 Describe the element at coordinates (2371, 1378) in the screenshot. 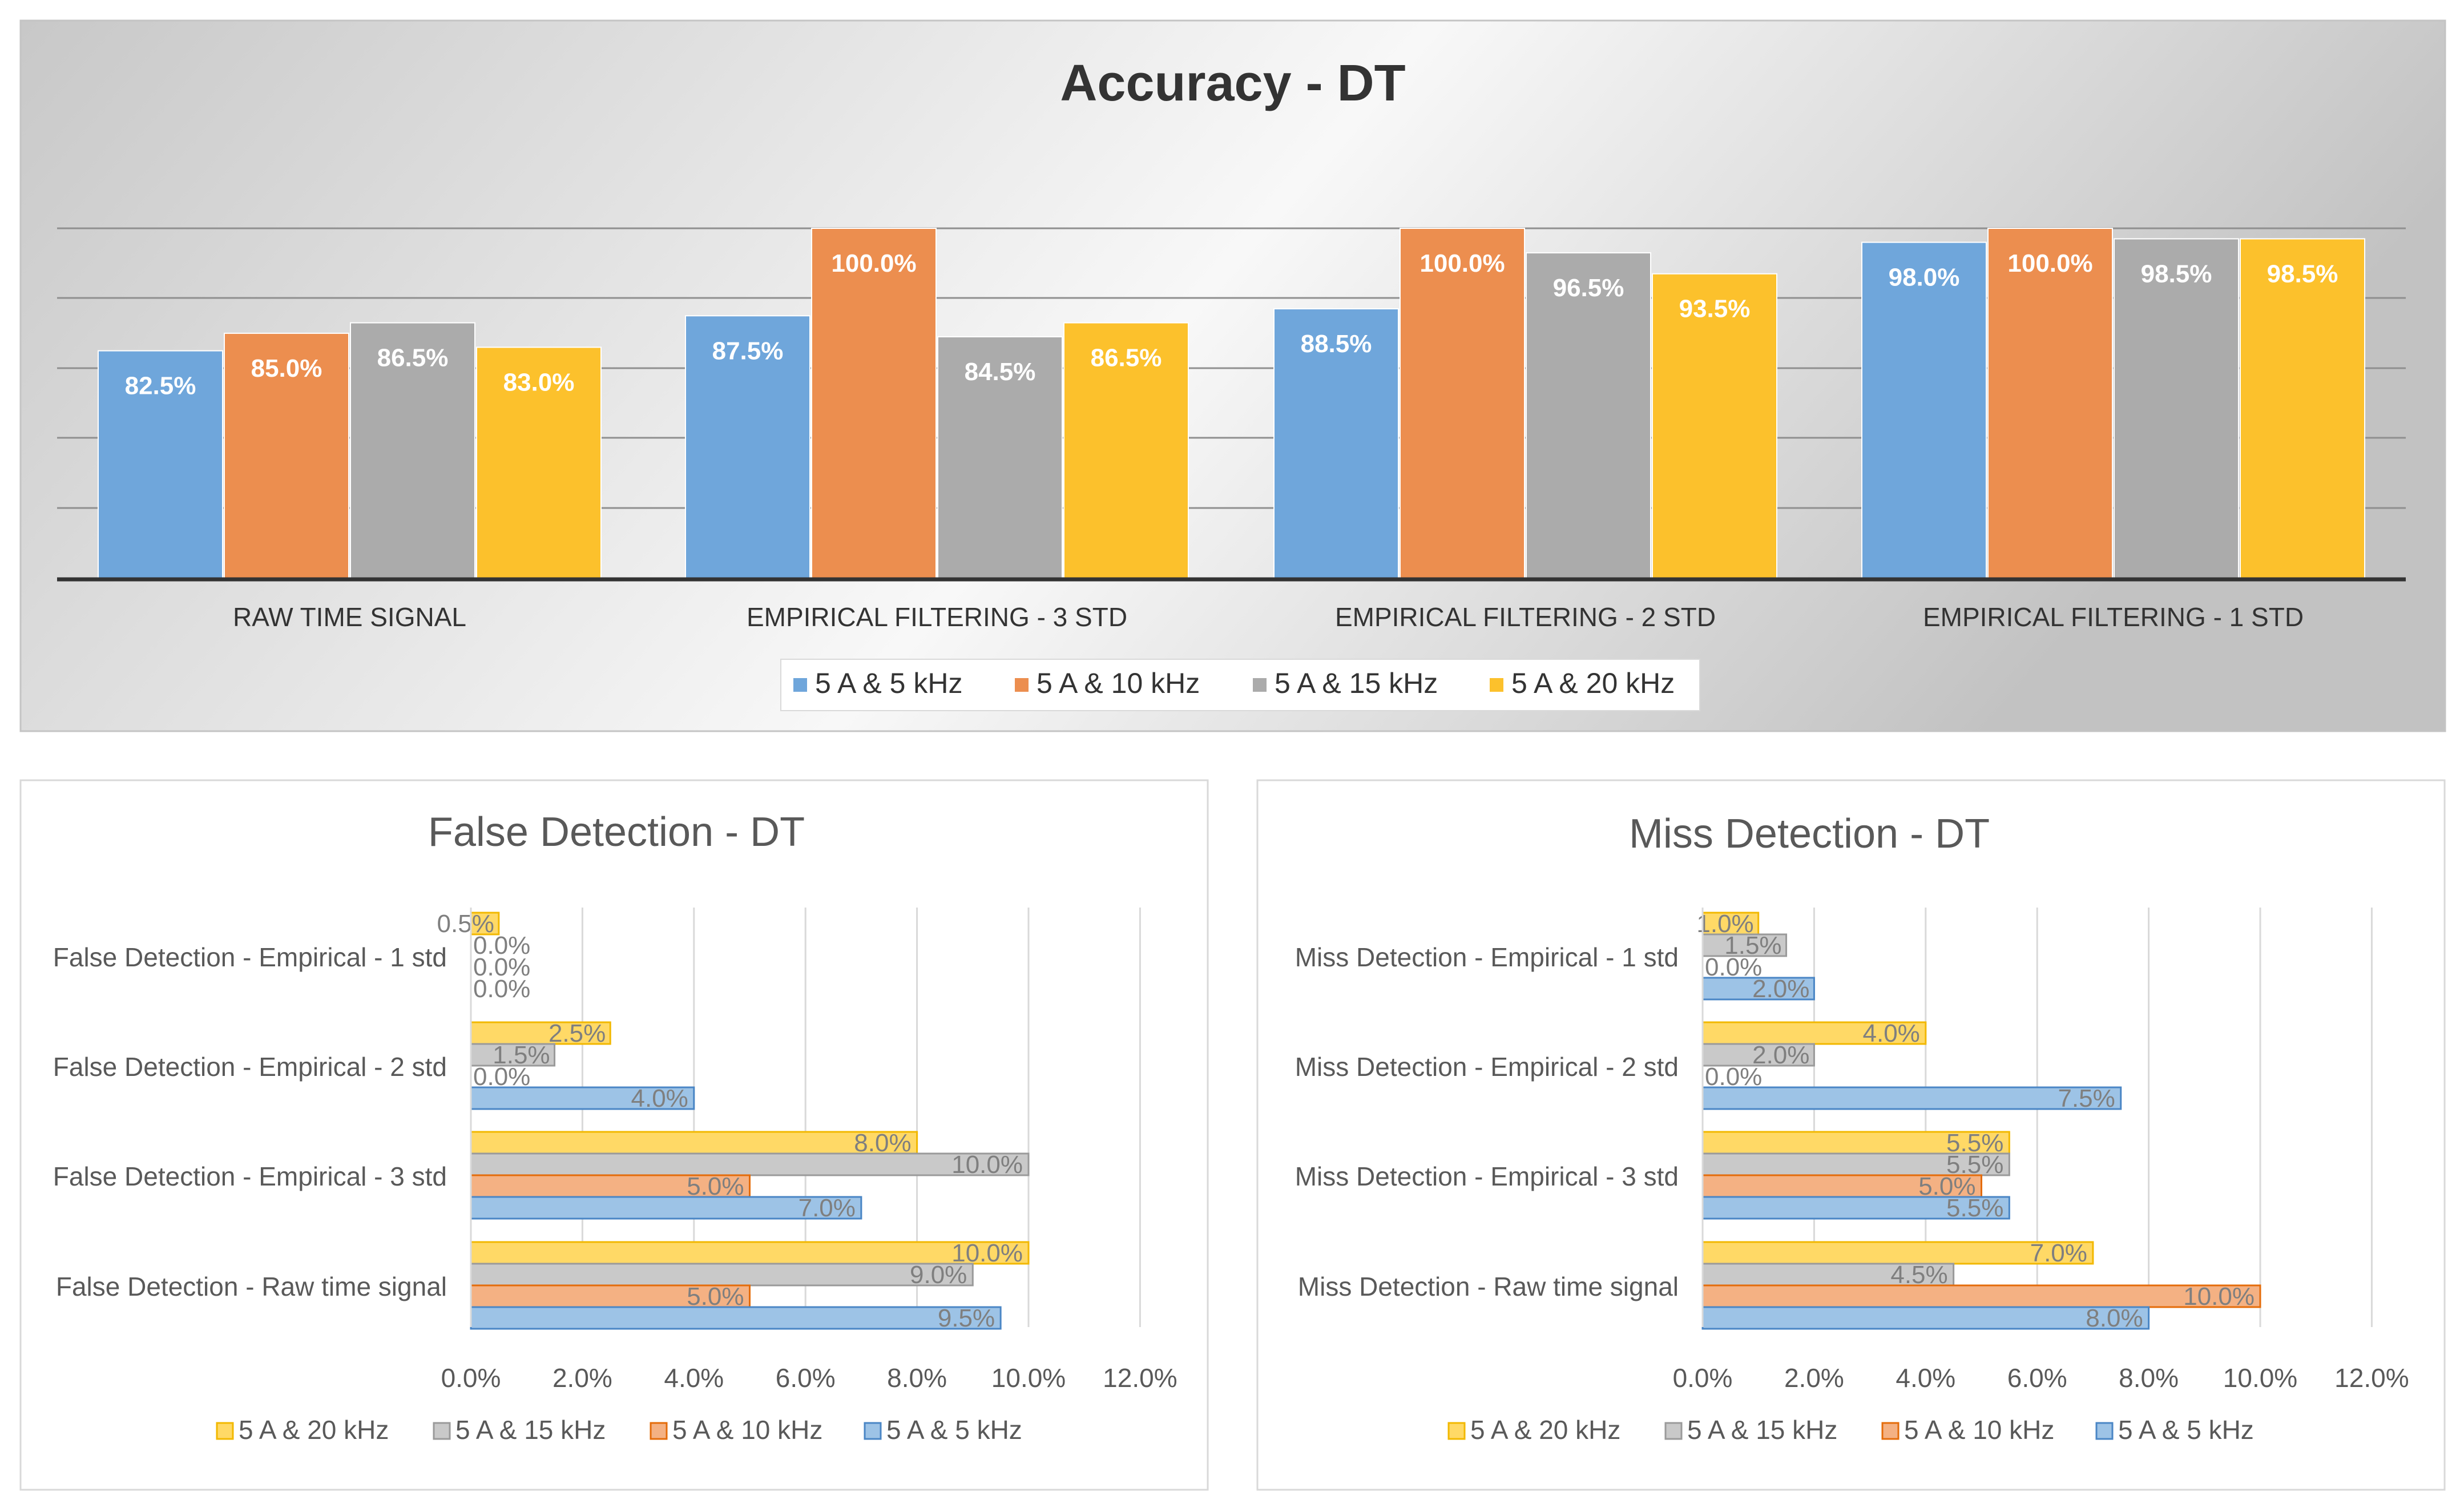

I see `miss-detection-x-tick-label: 12.0%` at that location.